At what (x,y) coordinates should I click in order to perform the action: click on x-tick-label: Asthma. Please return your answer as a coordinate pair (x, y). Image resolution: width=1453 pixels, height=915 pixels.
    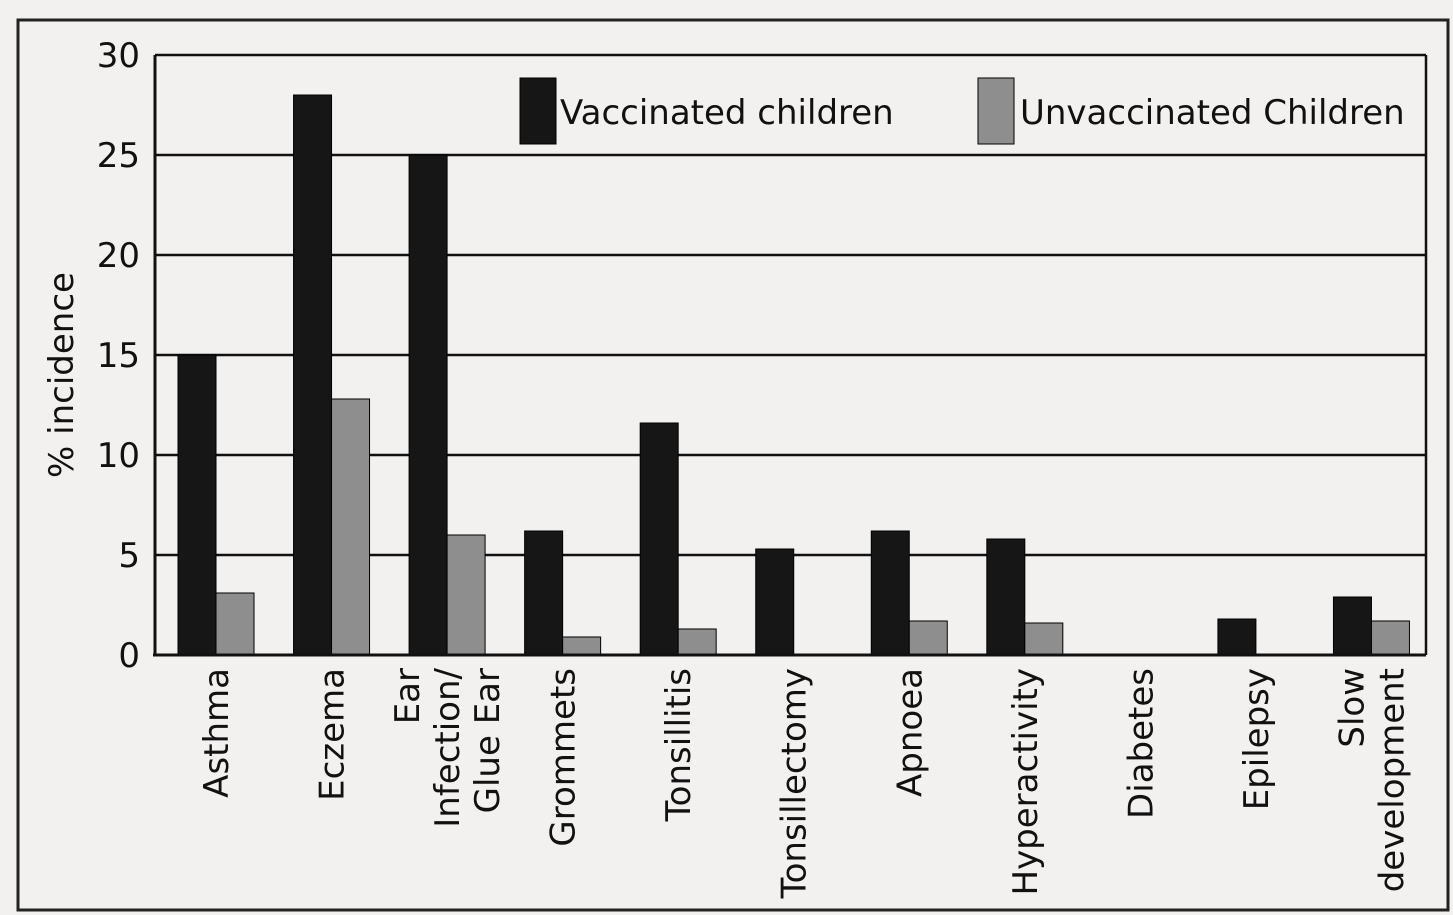
    Looking at the image, I should click on (217, 733).